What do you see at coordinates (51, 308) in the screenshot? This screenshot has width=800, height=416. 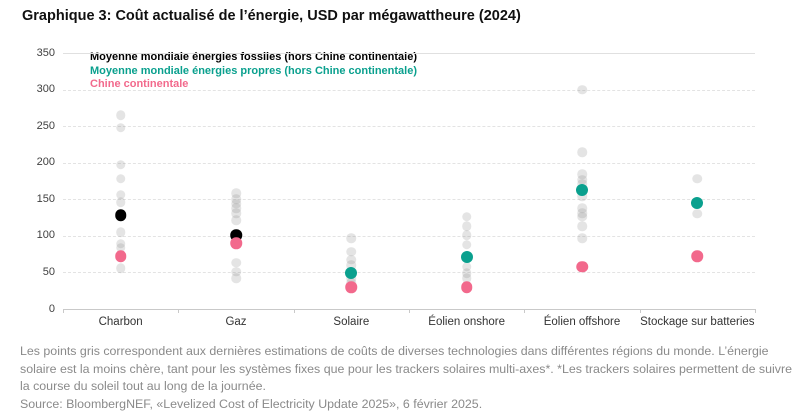 I see `y-axis-tick-label: 0` at bounding box center [51, 308].